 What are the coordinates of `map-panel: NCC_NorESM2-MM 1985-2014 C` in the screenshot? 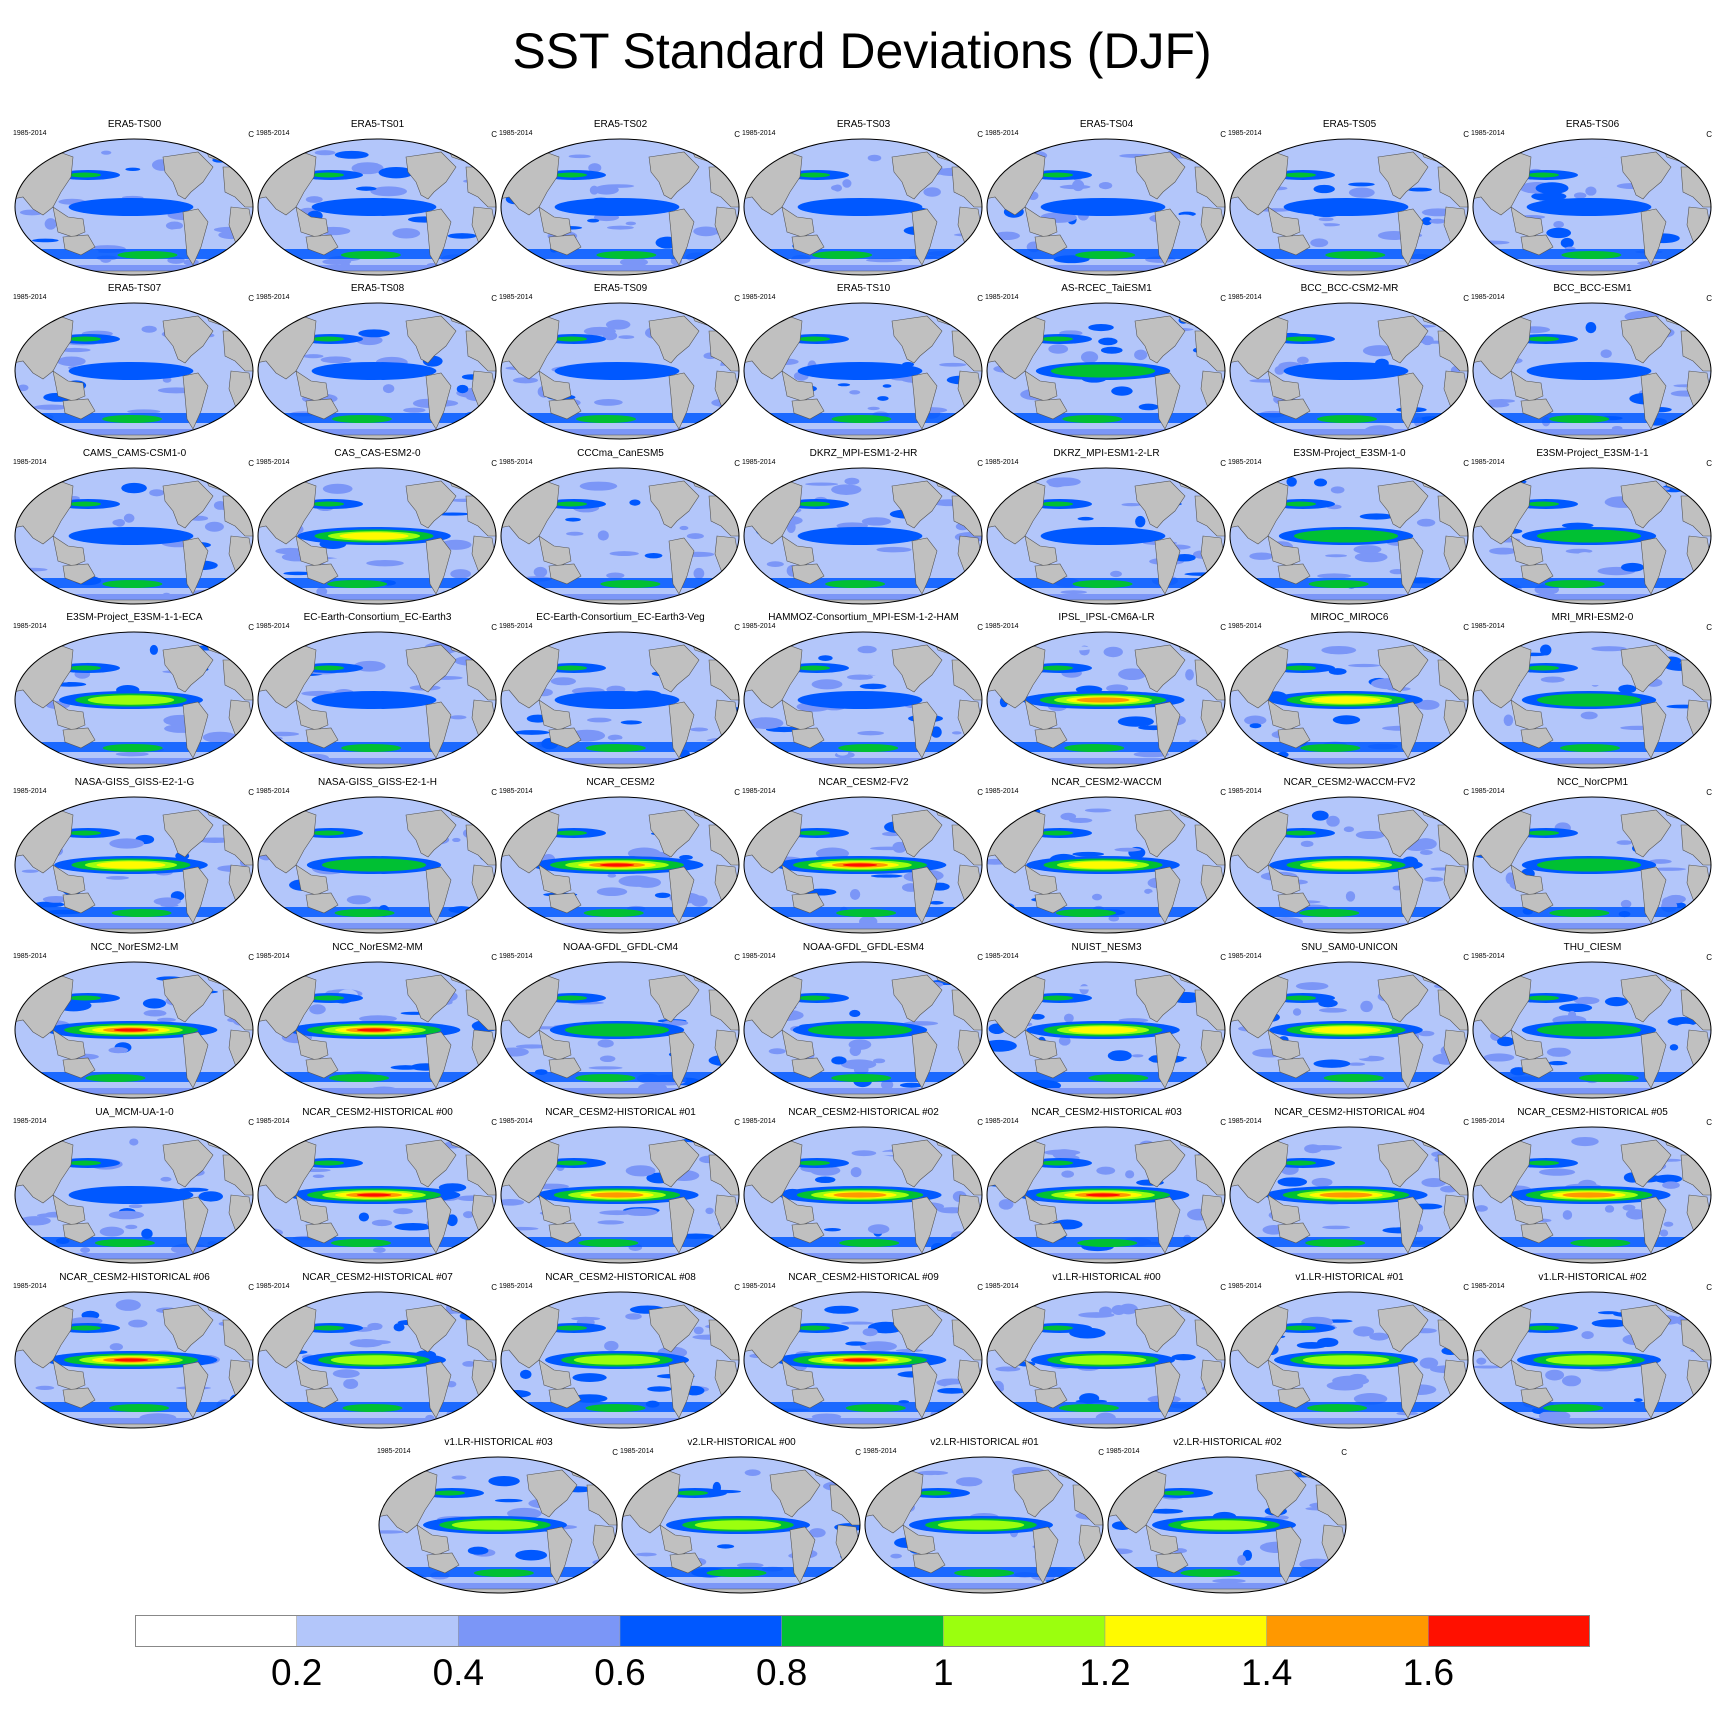 It's located at (377, 1021).